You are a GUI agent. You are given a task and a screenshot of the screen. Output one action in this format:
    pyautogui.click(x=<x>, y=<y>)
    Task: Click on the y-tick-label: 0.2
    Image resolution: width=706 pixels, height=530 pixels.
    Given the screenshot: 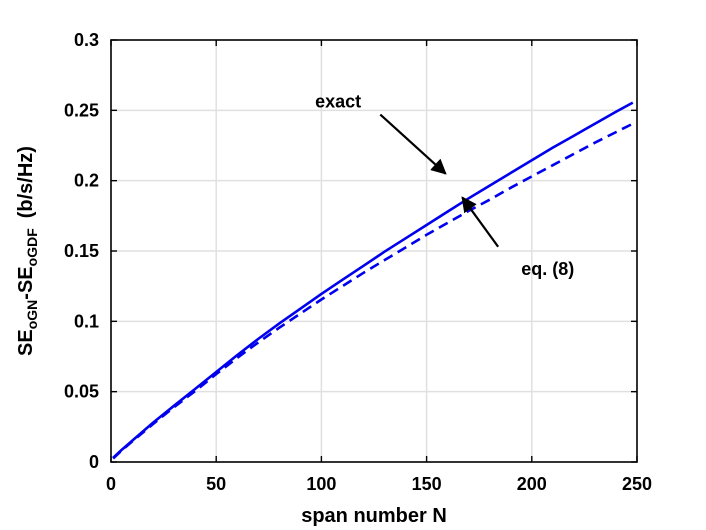 What is the action you would take?
    pyautogui.click(x=86, y=181)
    